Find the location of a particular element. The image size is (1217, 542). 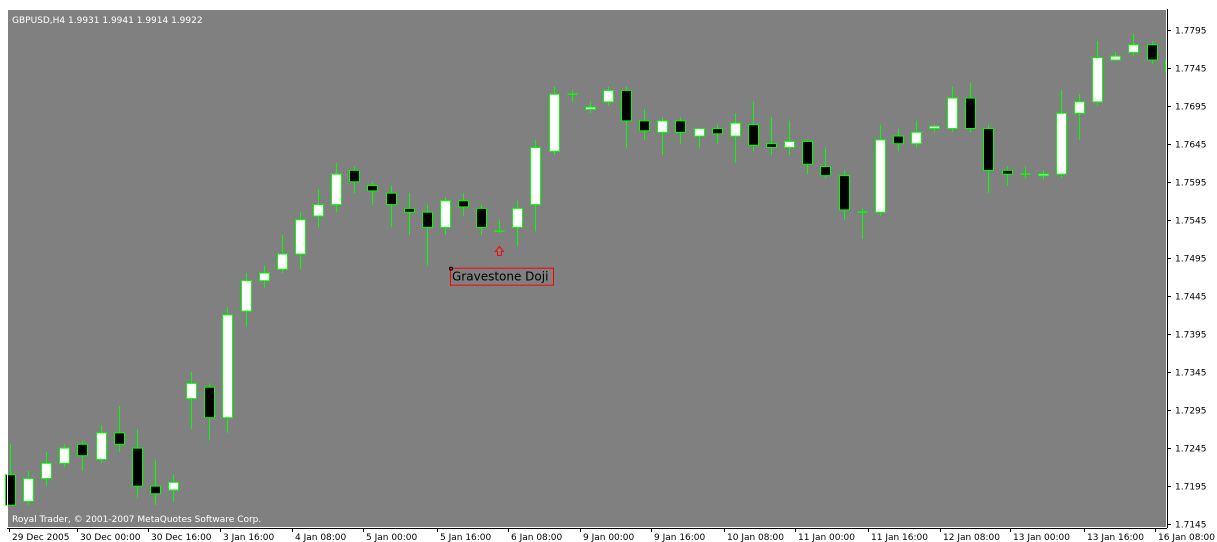

time-tick-label: 9 Jan 00:00 is located at coordinates (609, 537).